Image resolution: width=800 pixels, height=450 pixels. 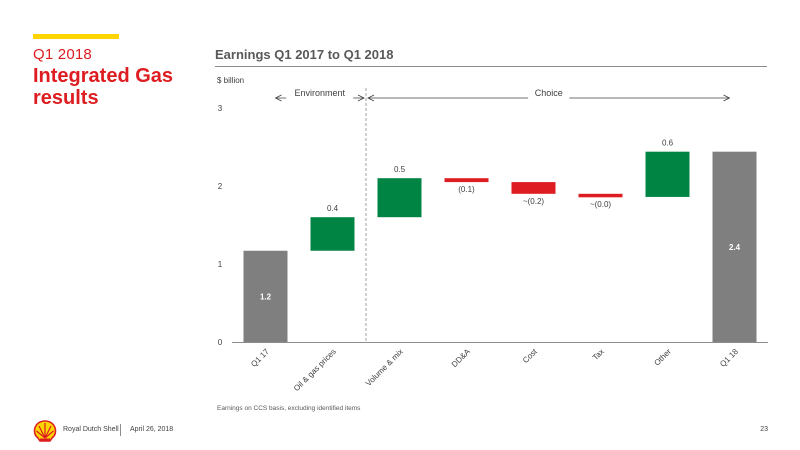 What do you see at coordinates (466, 189) in the screenshot?
I see `data-label: (0.1)` at bounding box center [466, 189].